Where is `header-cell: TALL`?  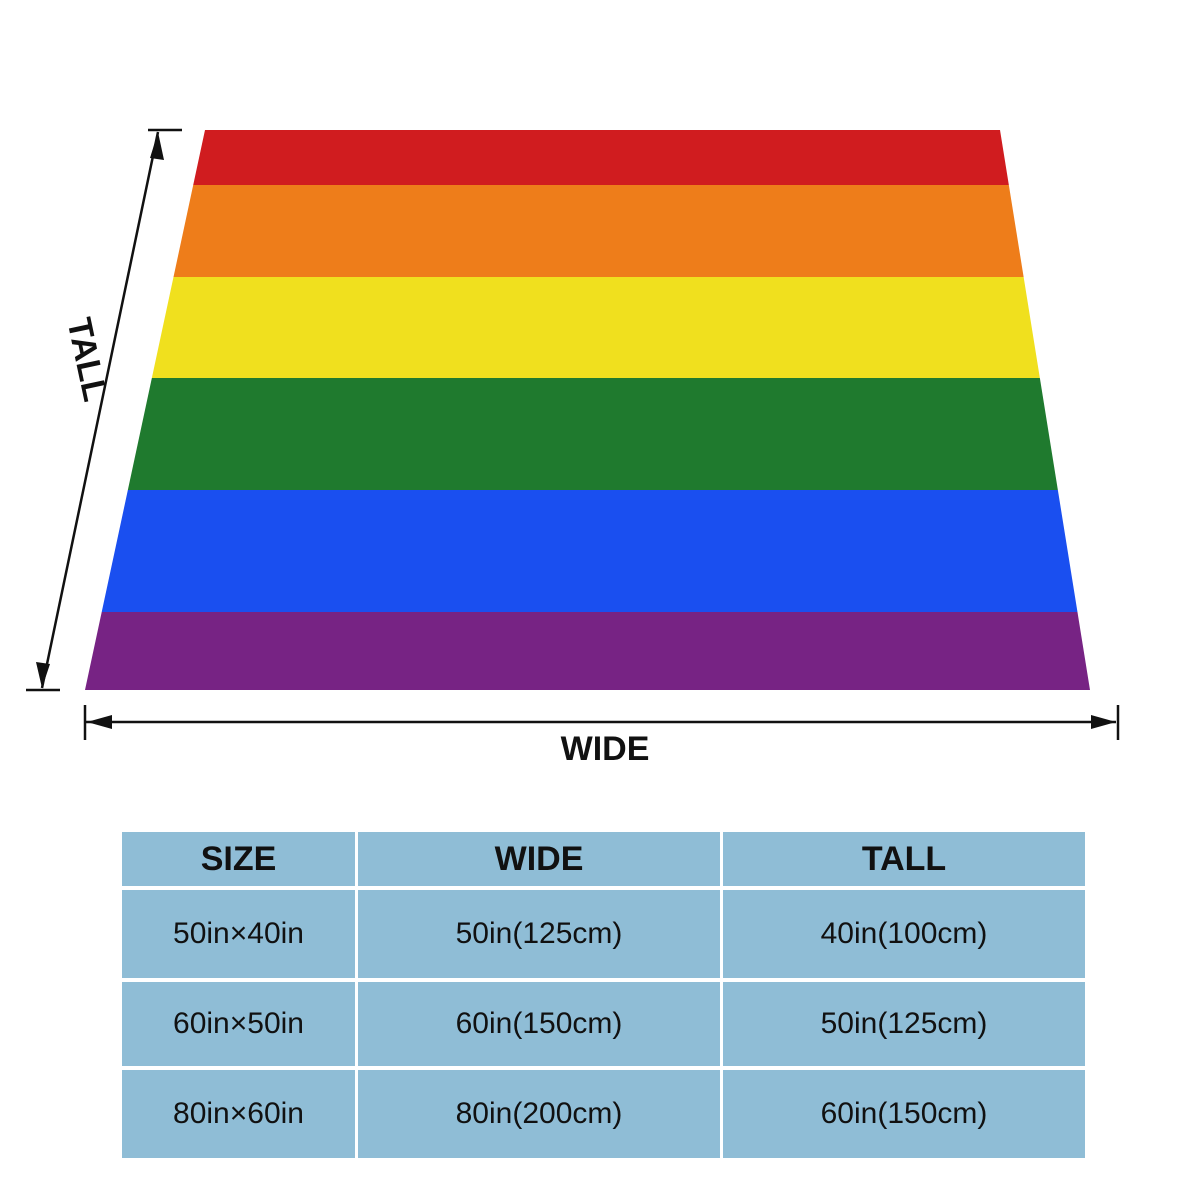 header-cell: TALL is located at coordinates (904, 859).